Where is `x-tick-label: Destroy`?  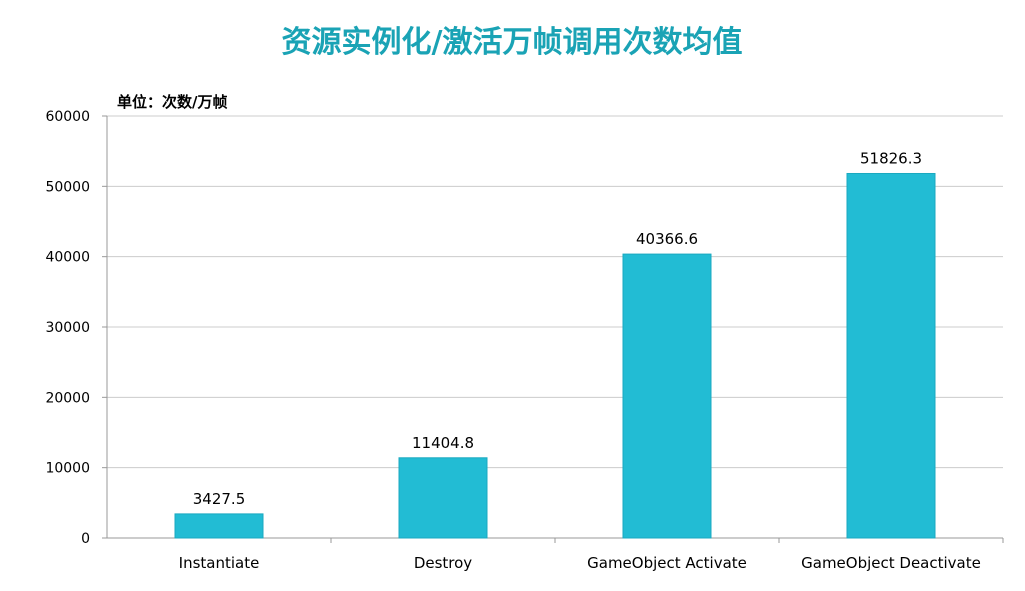 x-tick-label: Destroy is located at coordinates (443, 563).